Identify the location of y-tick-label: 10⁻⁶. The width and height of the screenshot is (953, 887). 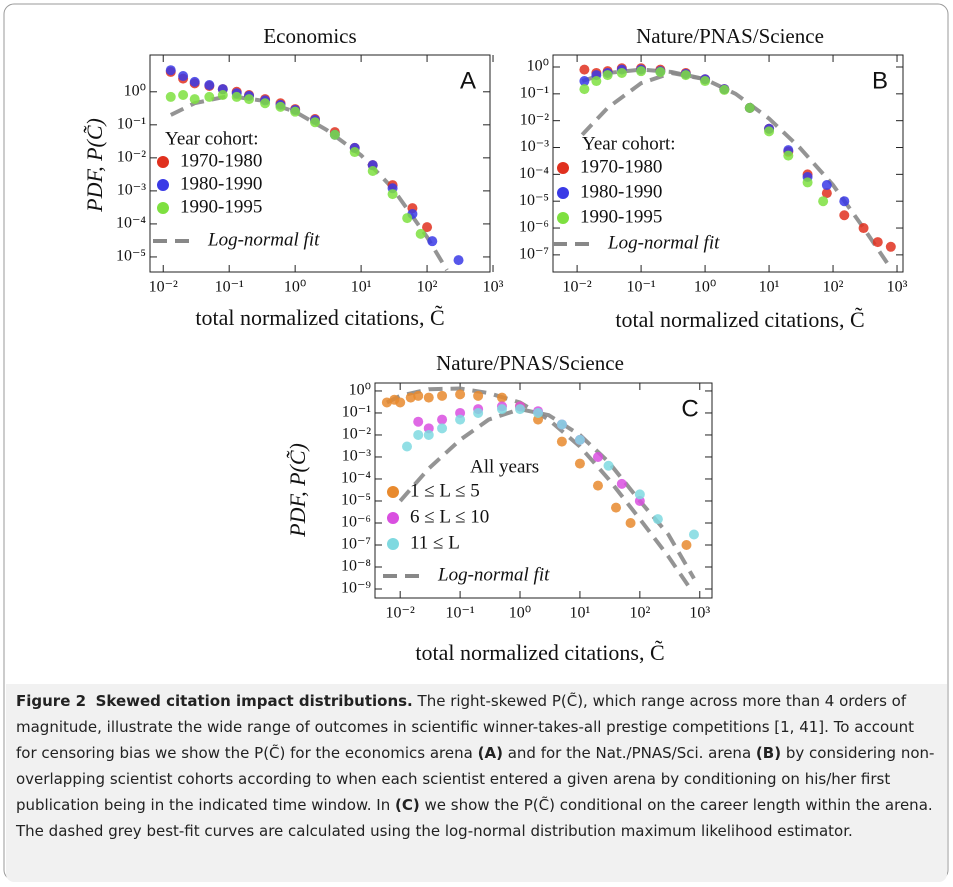
(534, 227).